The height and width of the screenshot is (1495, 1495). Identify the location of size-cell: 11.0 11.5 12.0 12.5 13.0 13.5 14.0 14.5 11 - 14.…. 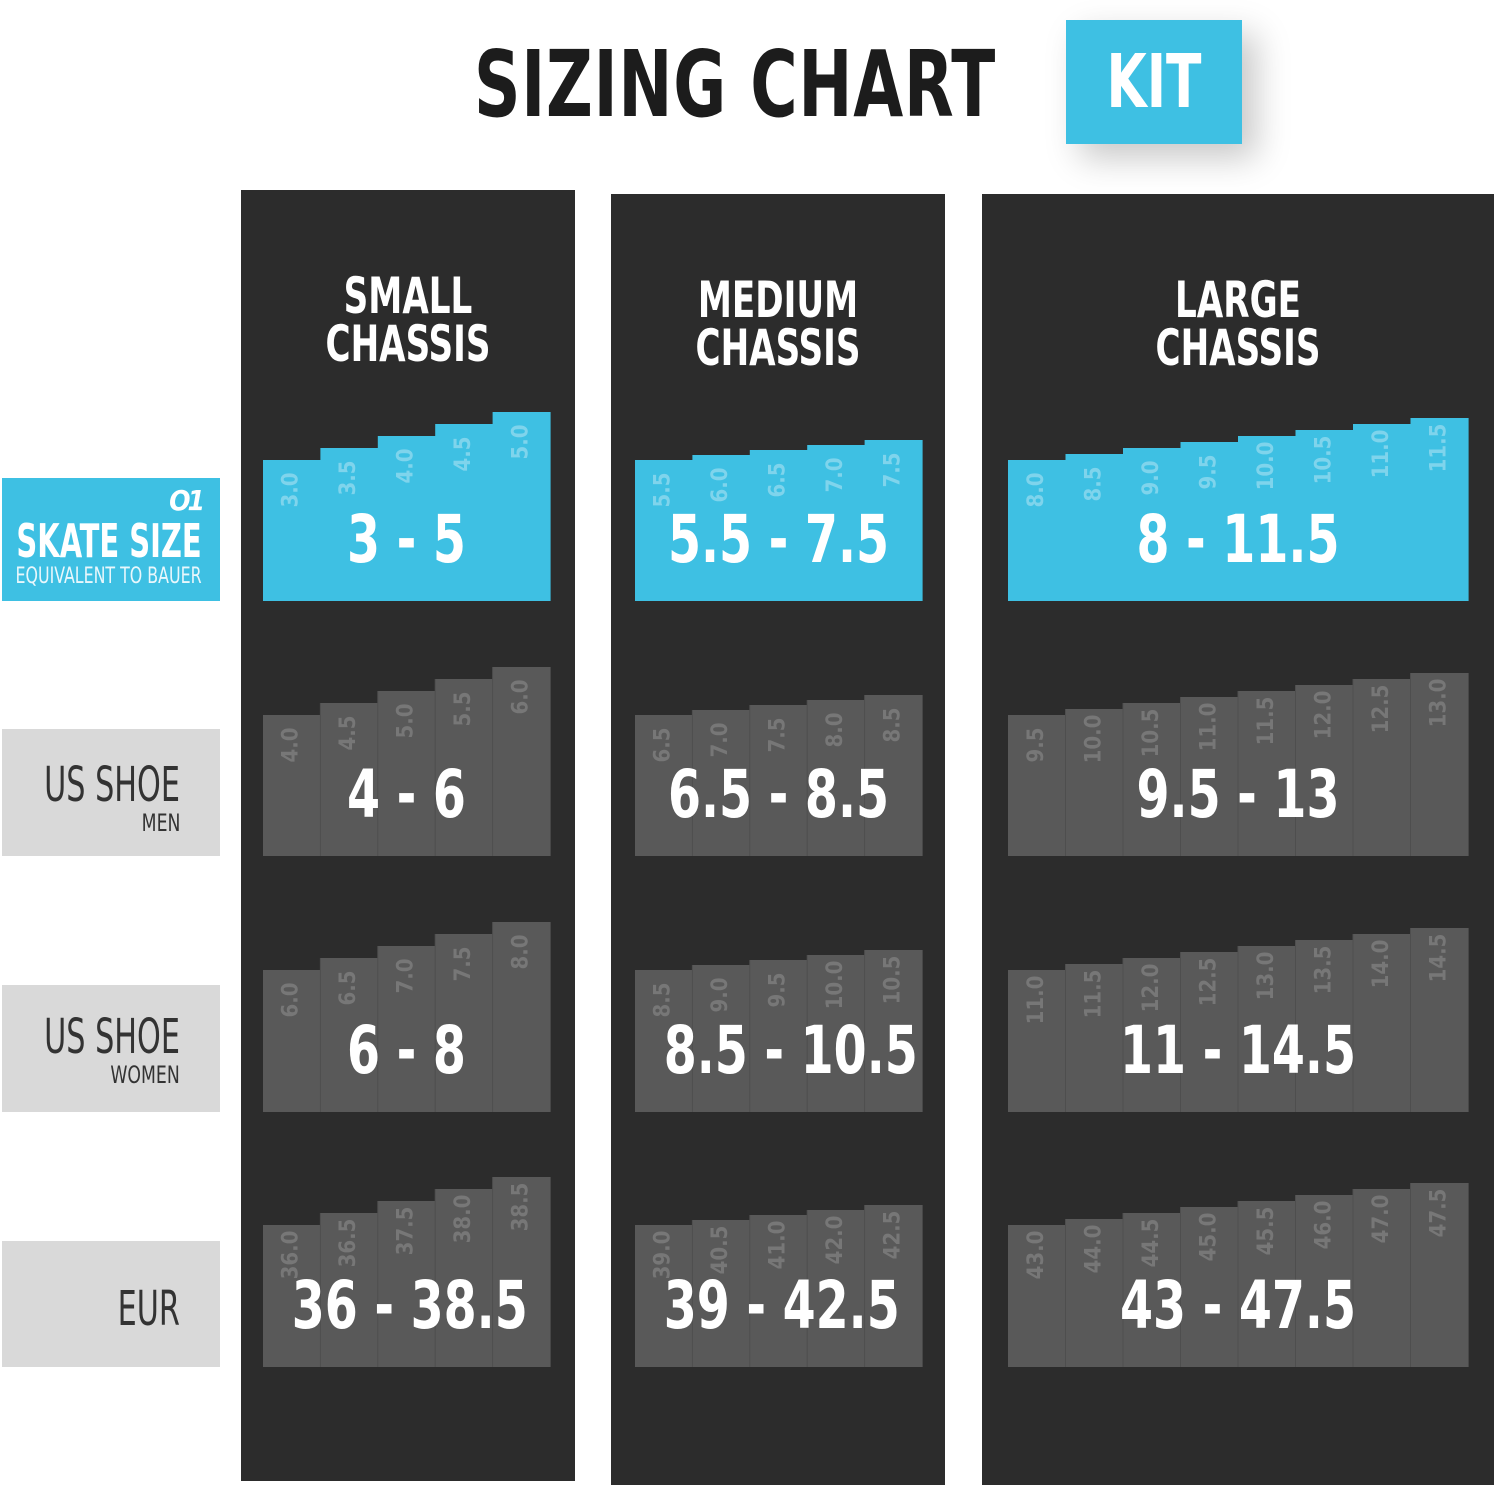
(1238, 1020).